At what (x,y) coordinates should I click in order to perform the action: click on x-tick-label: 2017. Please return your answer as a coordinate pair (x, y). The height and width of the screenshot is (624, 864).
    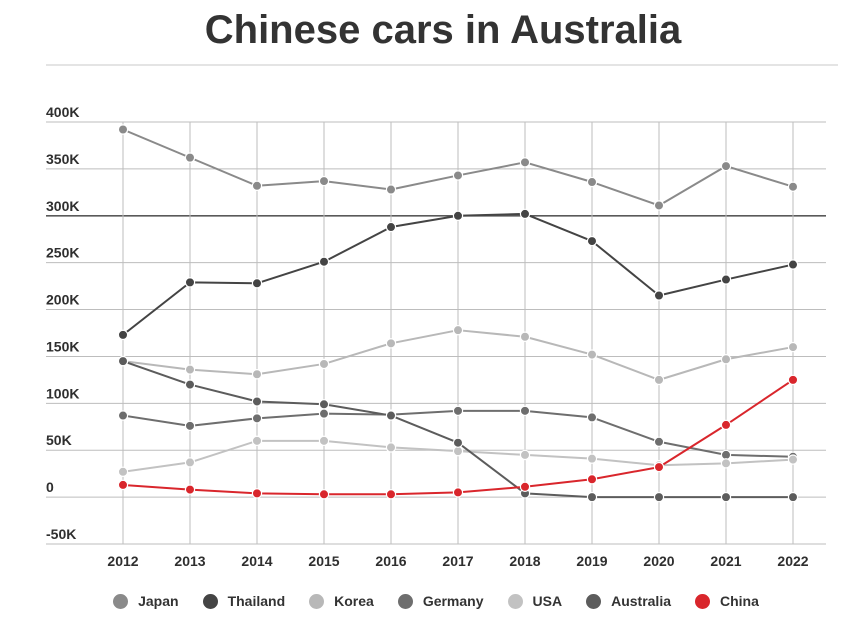
    Looking at the image, I should click on (457, 561).